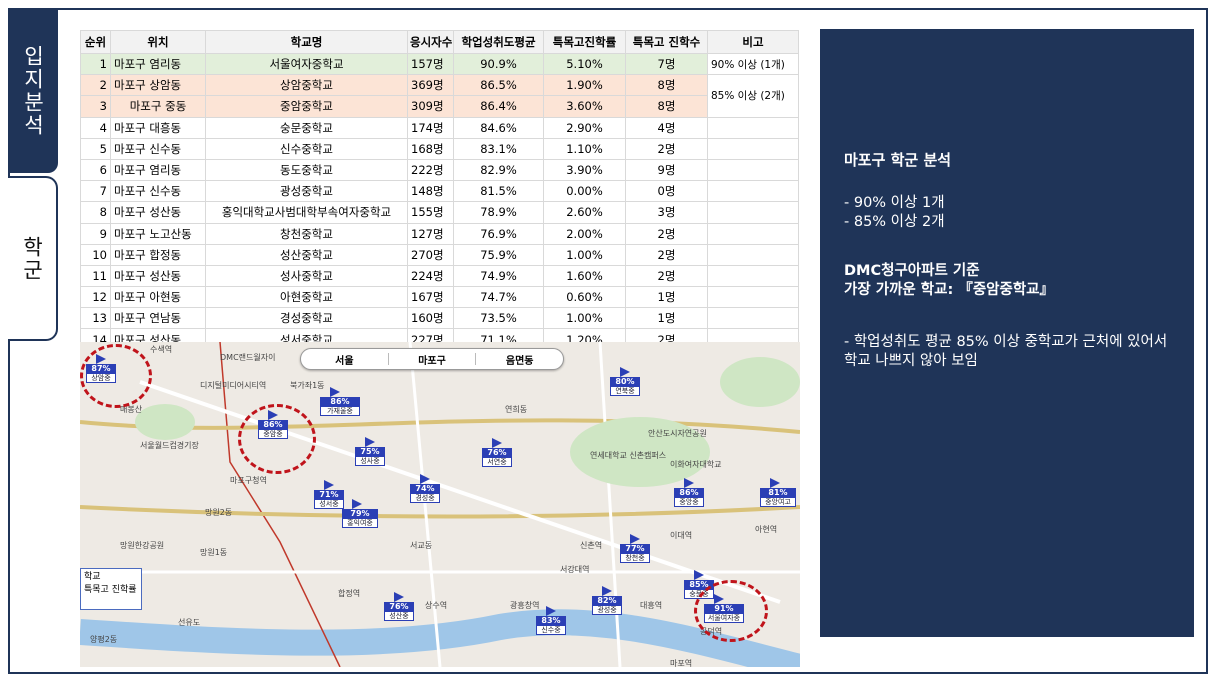 The height and width of the screenshot is (684, 1216). What do you see at coordinates (95, 106) in the screenshot?
I see `cell-rank: 3` at bounding box center [95, 106].